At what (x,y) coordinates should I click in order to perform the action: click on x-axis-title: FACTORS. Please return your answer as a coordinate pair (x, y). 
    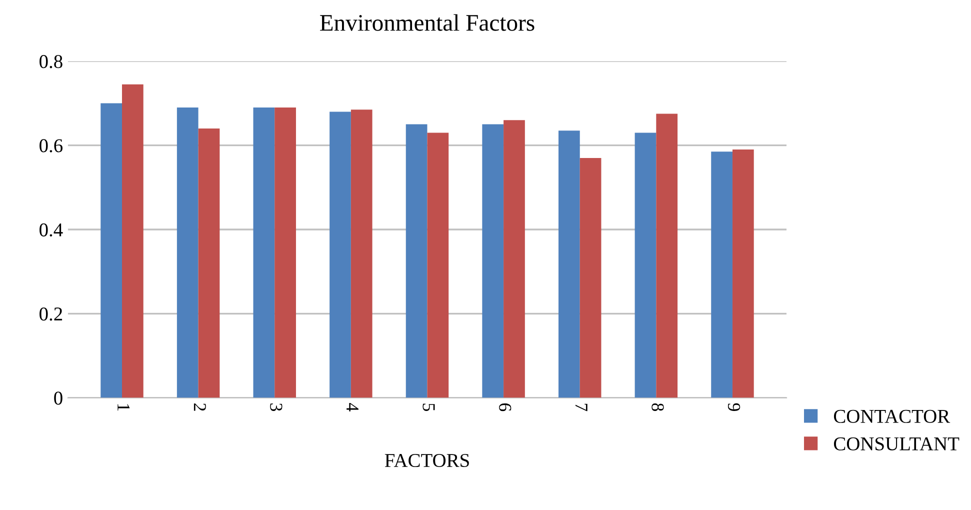
    Looking at the image, I should click on (426, 461).